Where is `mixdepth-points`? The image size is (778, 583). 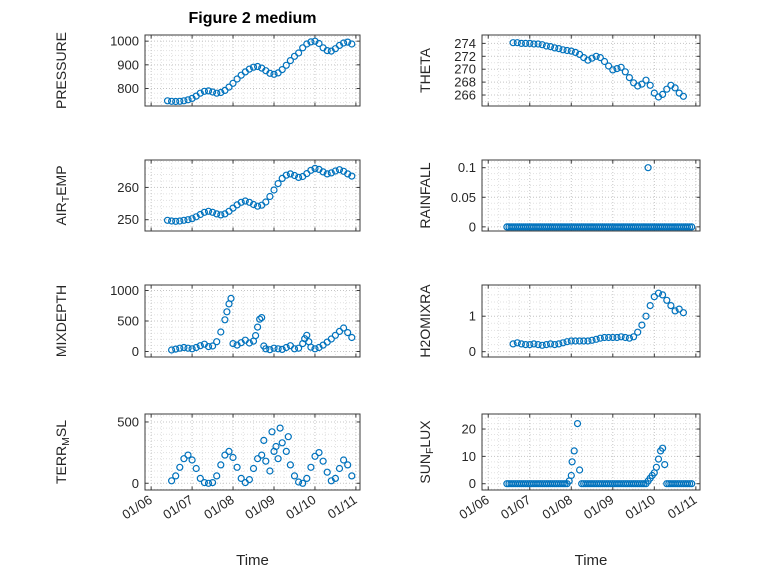
mixdepth-points is located at coordinates (262, 324).